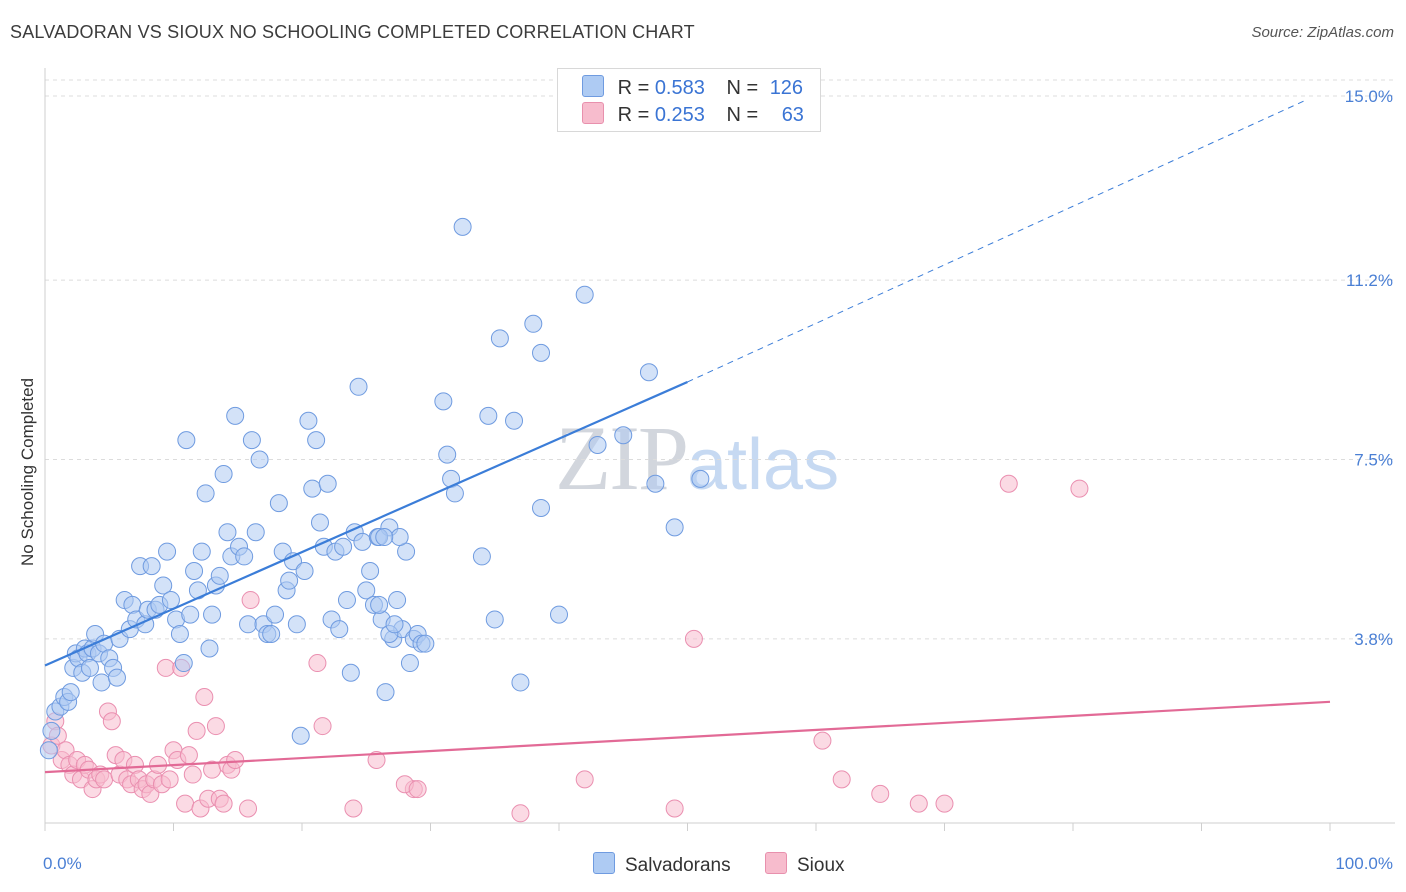 This screenshot has height=892, width=1406. I want to click on legend-n-value: 63, so click(792, 115).